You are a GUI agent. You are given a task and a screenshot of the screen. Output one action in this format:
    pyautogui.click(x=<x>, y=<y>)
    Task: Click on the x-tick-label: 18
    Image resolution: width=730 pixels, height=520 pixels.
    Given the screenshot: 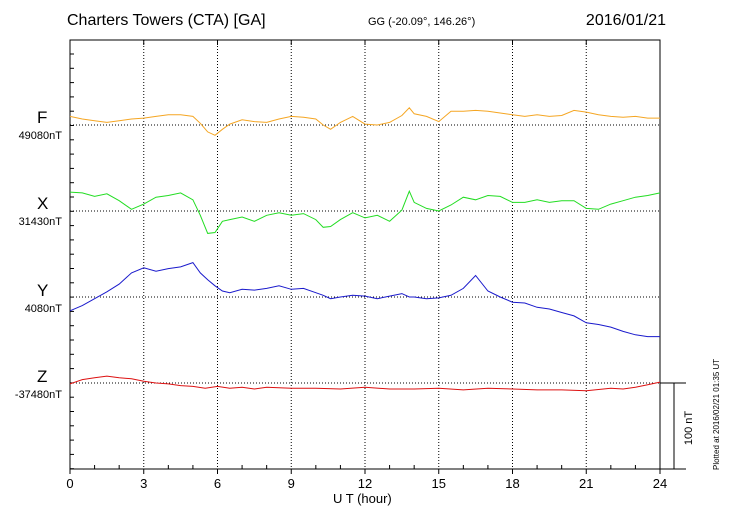 What is the action you would take?
    pyautogui.click(x=512, y=483)
    